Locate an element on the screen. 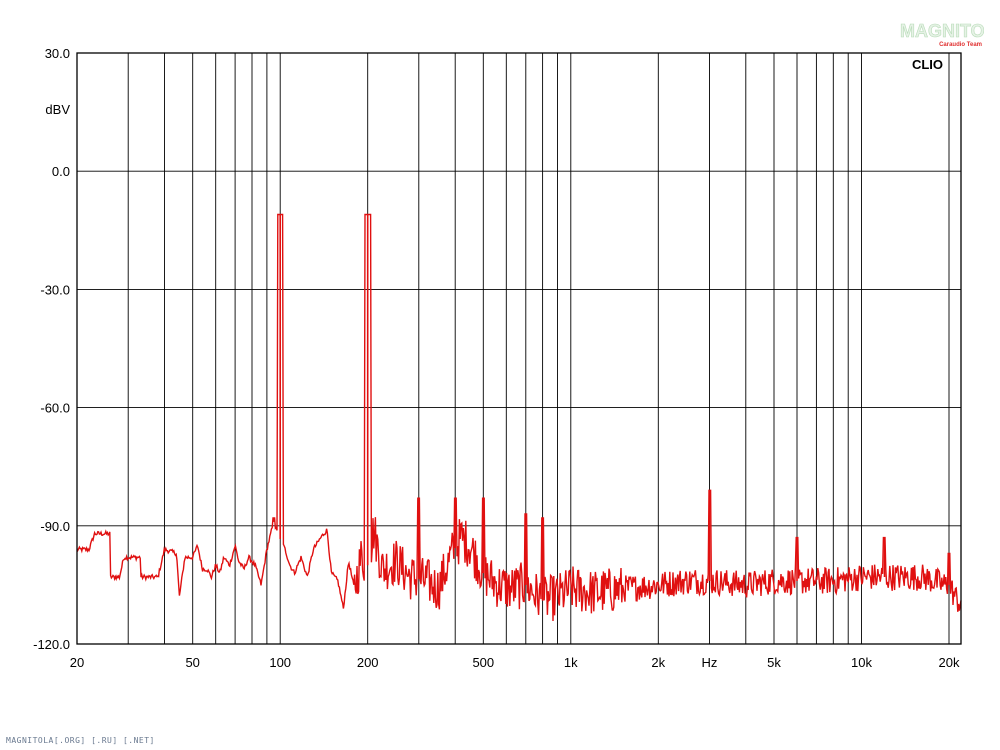 This screenshot has width=1000, height=750. y-tick-label: -90.0 is located at coordinates (55, 526).